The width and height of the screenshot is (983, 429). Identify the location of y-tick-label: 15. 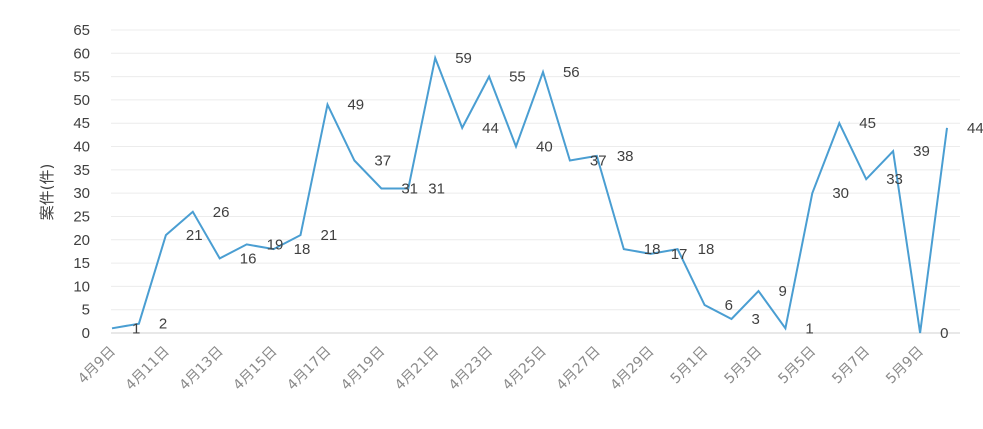
(81, 263).